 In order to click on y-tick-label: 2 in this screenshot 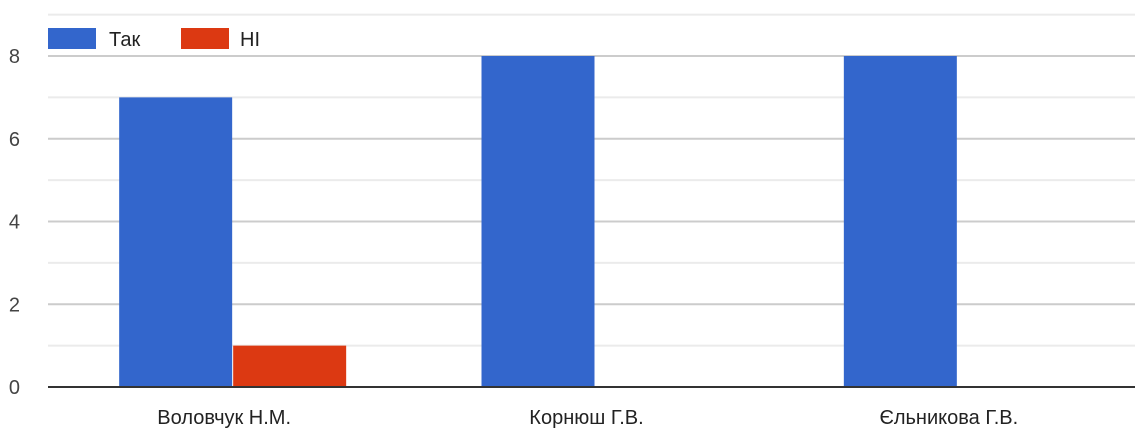, I will do `click(14, 305)`.